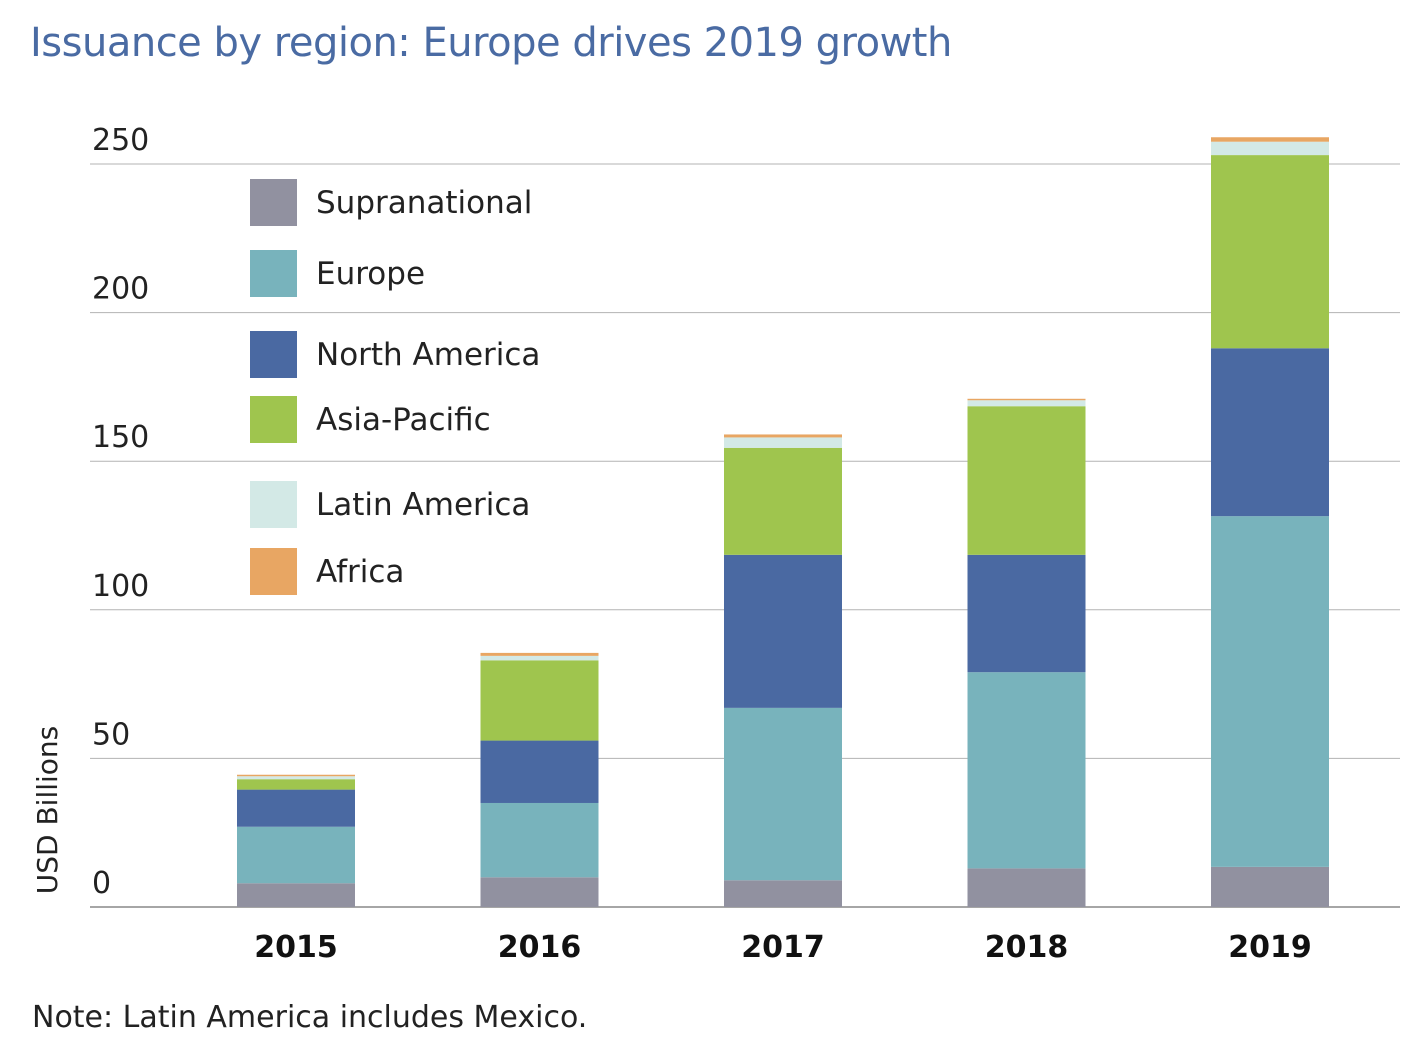 Image resolution: width=1420 pixels, height=1060 pixels. Describe the element at coordinates (783, 442) in the screenshot. I see `bar-segment-latin-america-2017` at that location.